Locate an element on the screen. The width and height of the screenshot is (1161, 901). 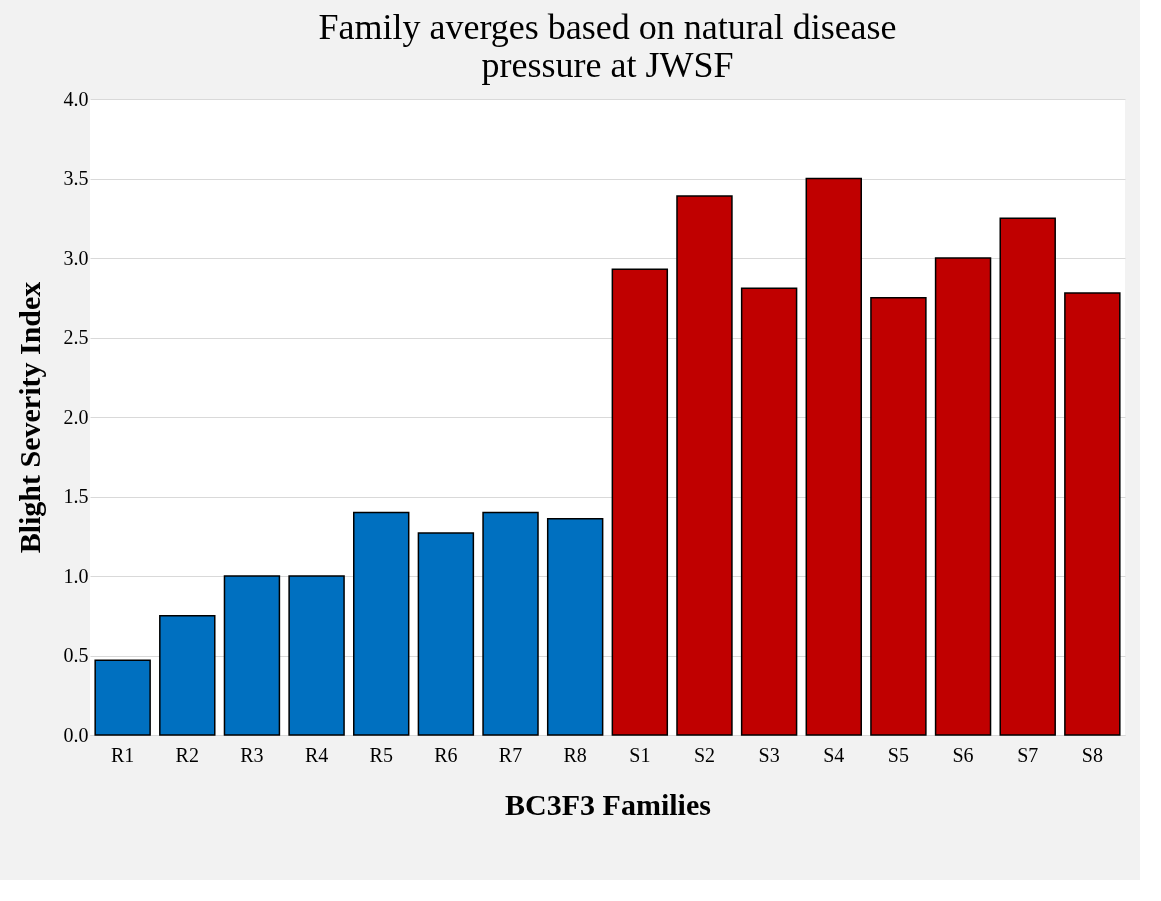
y-tick-label: 4.0 is located at coordinates (76, 98).